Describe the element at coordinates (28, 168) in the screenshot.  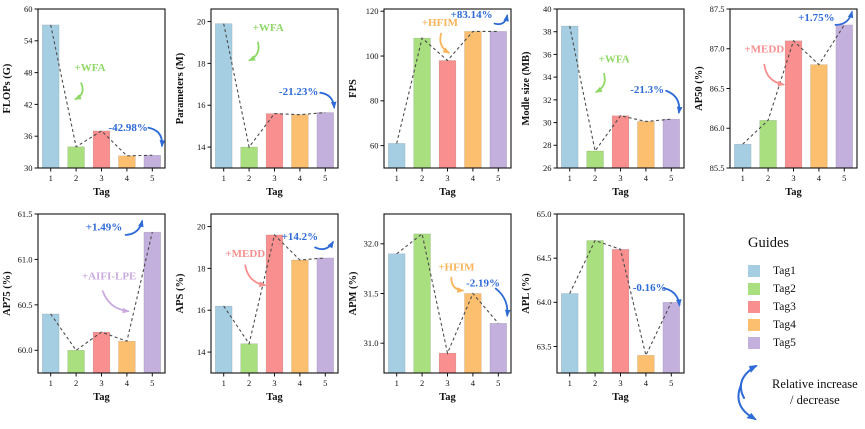
I see `svg-text: 30` at that location.